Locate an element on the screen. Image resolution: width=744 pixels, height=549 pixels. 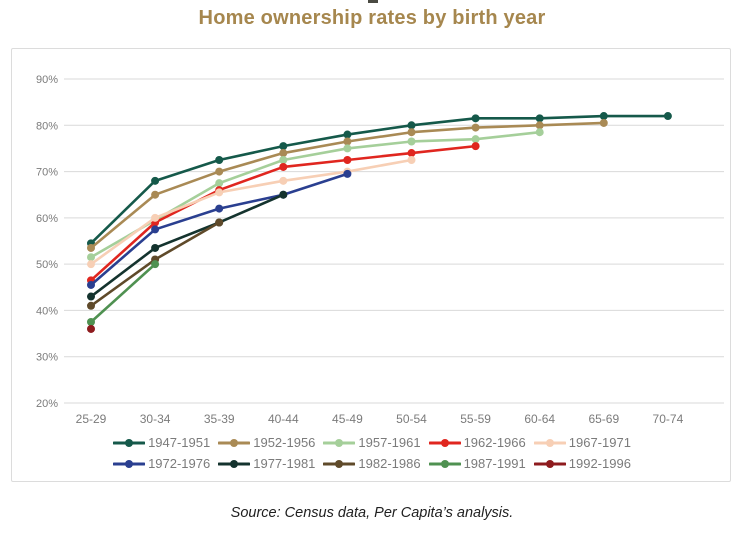
legend-item-1962-1966: 1962-1966 is located at coordinates (477, 442).